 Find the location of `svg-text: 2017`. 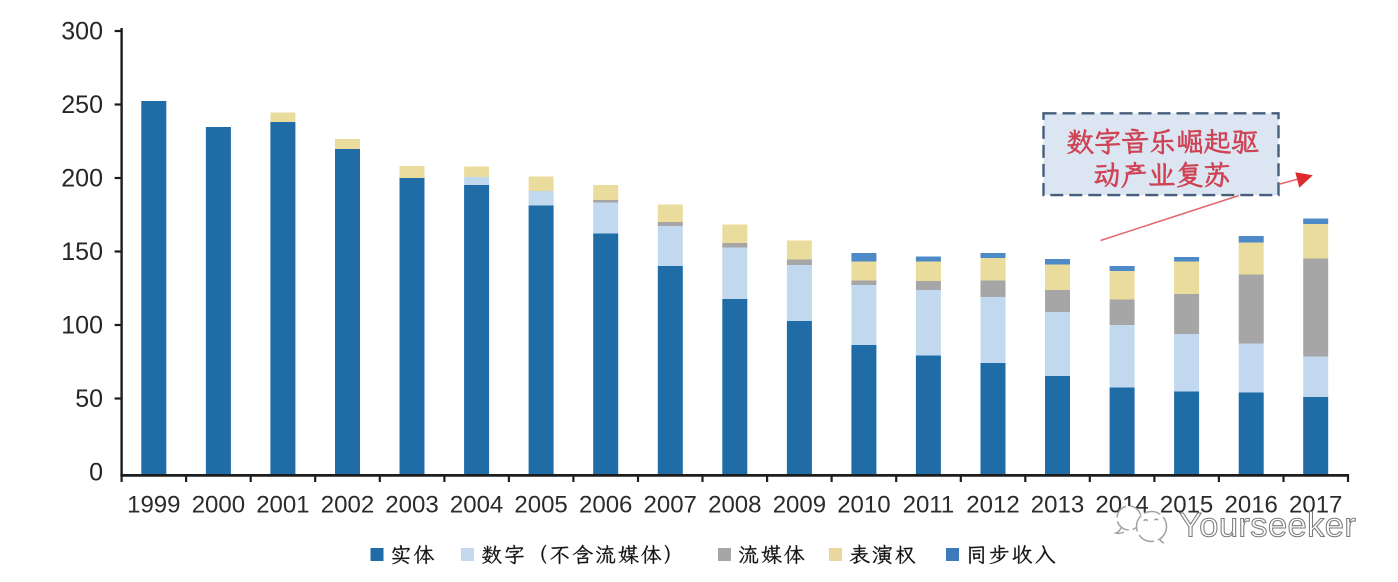

svg-text: 2017 is located at coordinates (1315, 505).